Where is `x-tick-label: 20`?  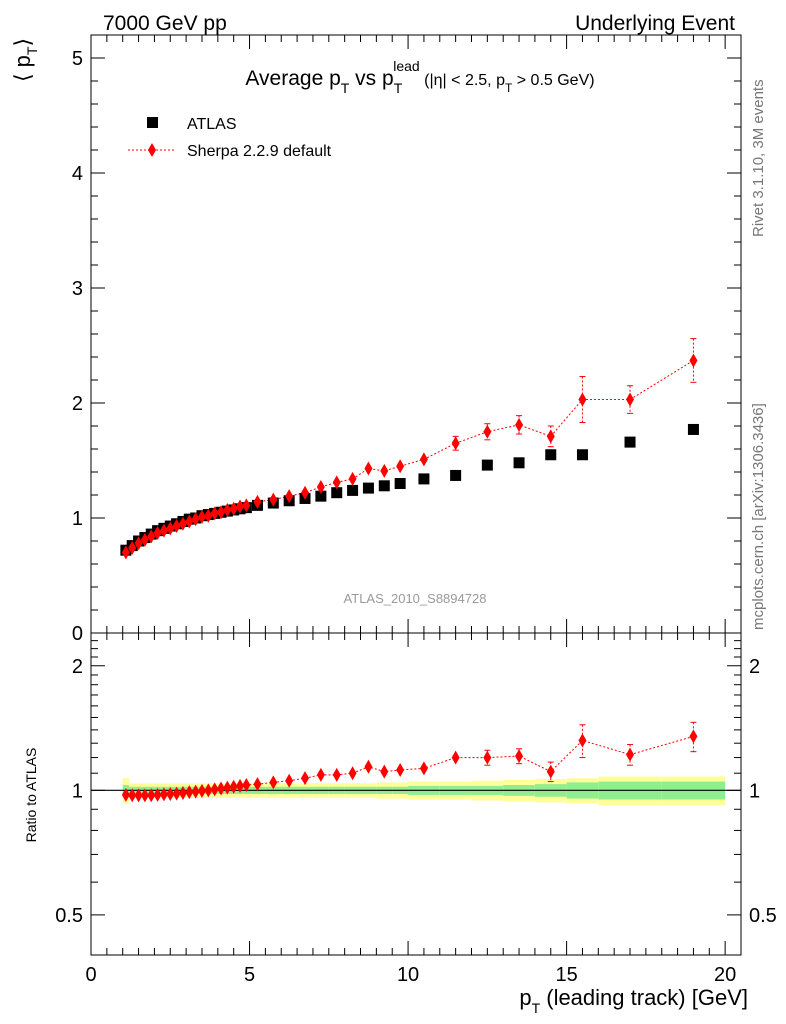 x-tick-label: 20 is located at coordinates (725, 975).